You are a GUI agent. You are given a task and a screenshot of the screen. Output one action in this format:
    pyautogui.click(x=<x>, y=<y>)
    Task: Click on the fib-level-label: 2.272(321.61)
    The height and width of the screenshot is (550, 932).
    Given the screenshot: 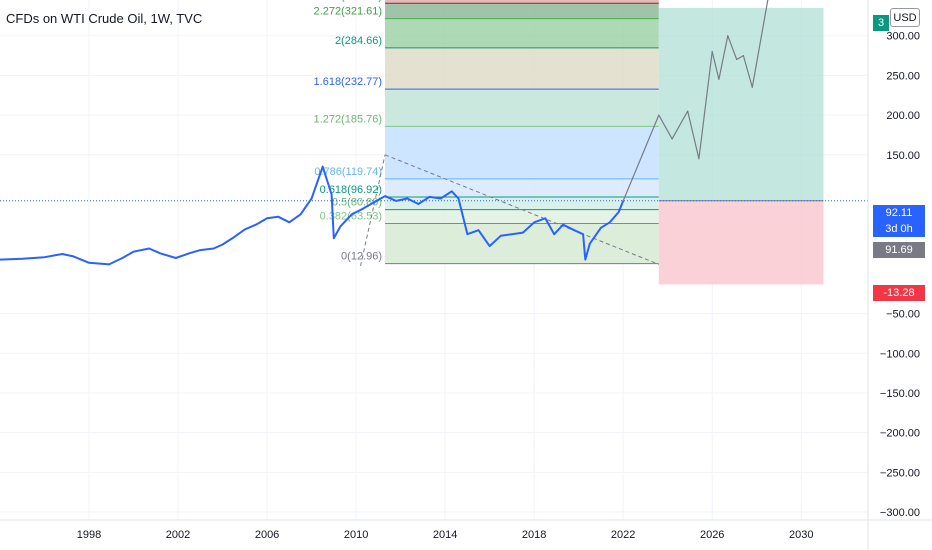 What is the action you would take?
    pyautogui.click(x=348, y=12)
    